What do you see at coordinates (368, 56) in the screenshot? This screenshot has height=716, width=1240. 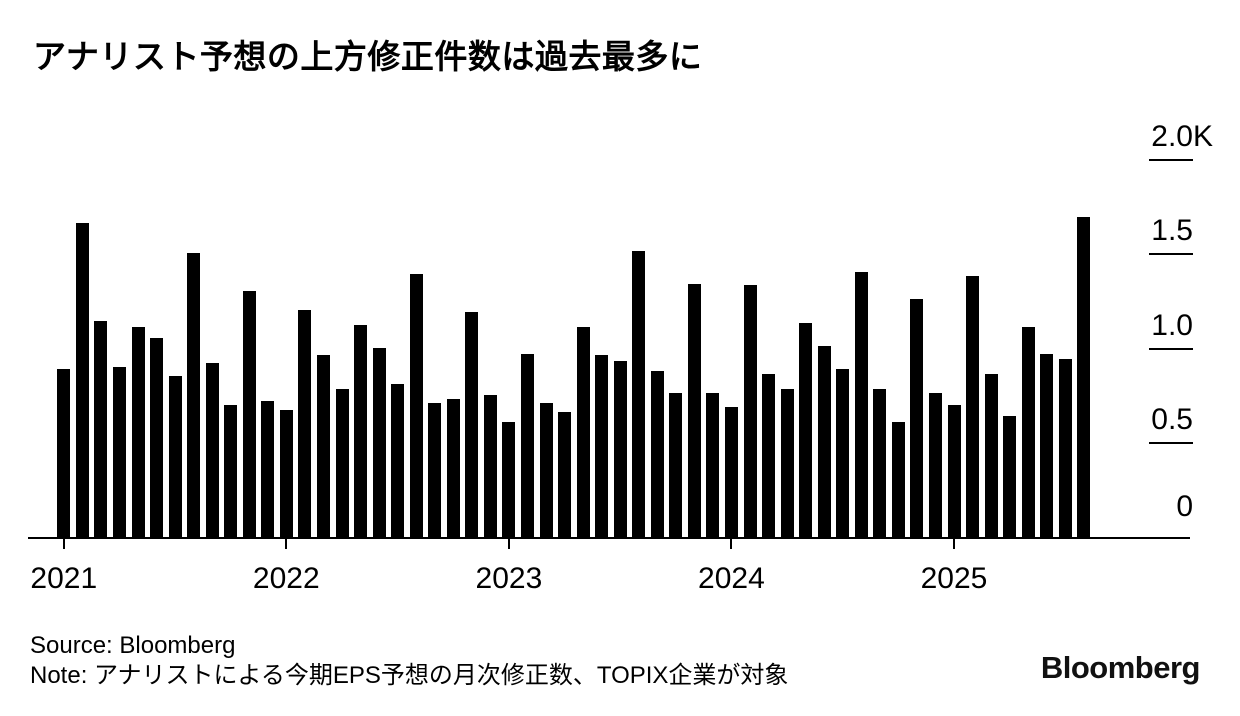 I see `chart-title: アナリスト予想の上方修正件数は過去最多に` at bounding box center [368, 56].